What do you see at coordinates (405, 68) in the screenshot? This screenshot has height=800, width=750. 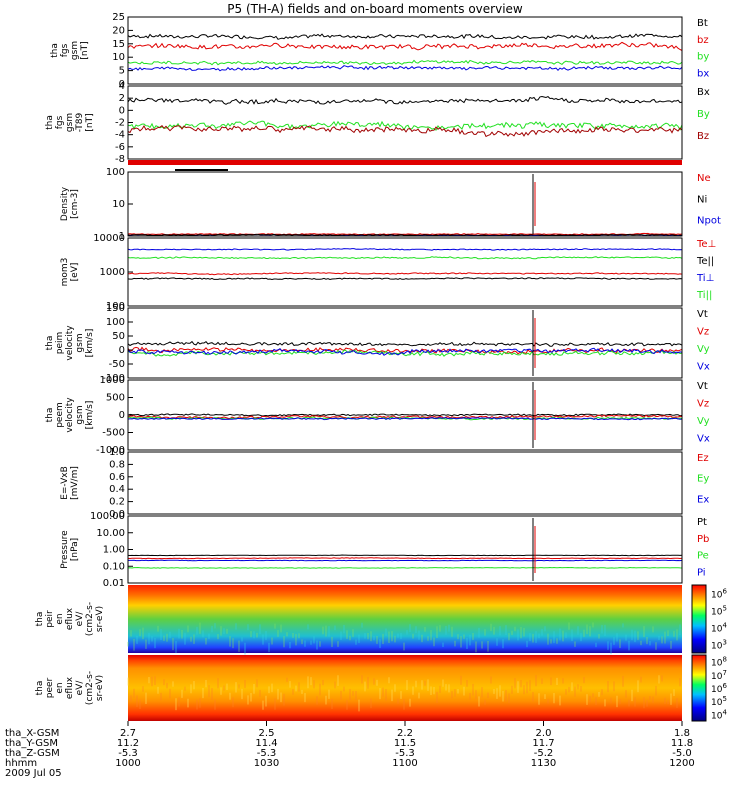 I see `series-line-bx` at bounding box center [405, 68].